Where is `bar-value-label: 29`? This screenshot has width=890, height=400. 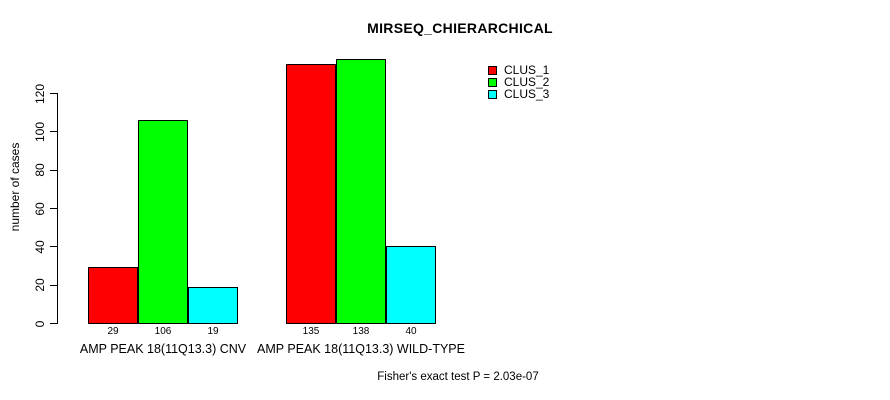
bar-value-label: 29 is located at coordinates (113, 331).